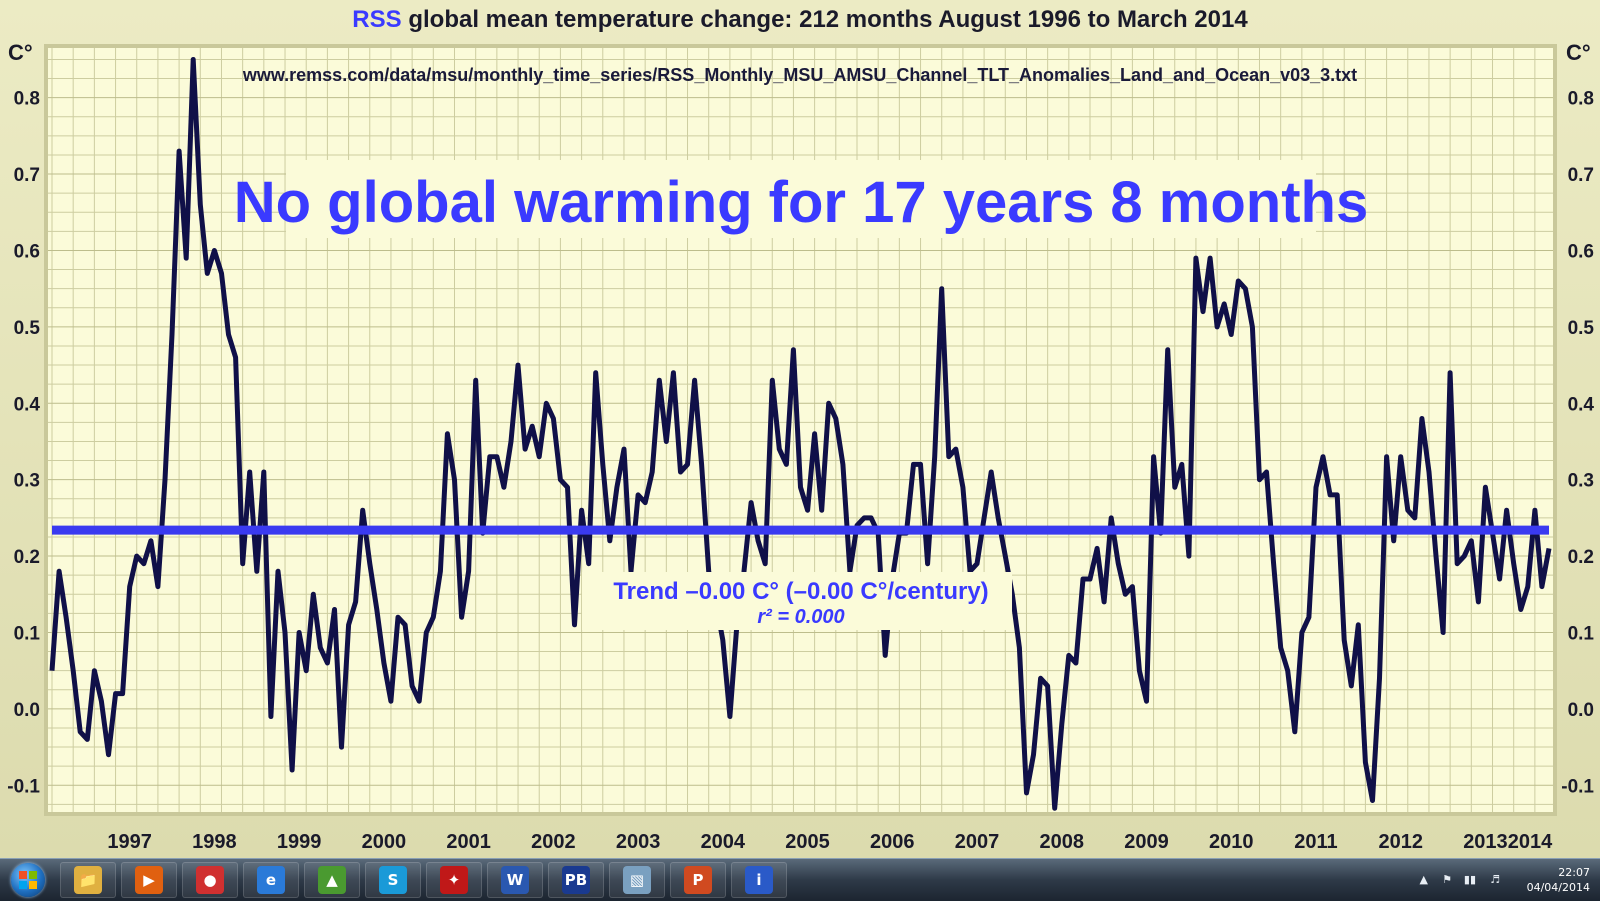 This screenshot has width=1600, height=901. Describe the element at coordinates (1423, 879) in the screenshot. I see `tray-arrow-icon: ▲` at that location.